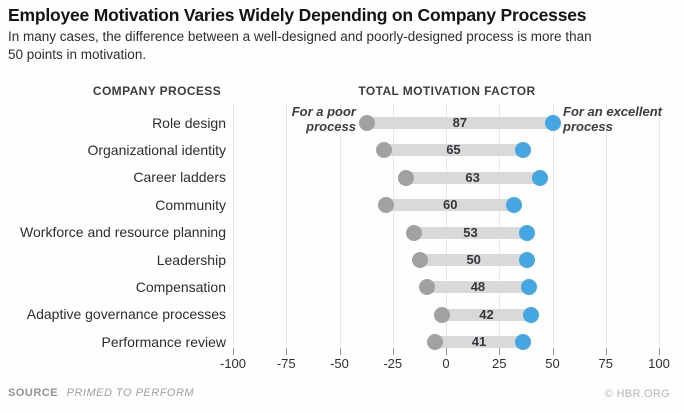 This screenshot has height=413, width=684. Describe the element at coordinates (499, 363) in the screenshot. I see `x-axis-tick-label: 25` at that location.